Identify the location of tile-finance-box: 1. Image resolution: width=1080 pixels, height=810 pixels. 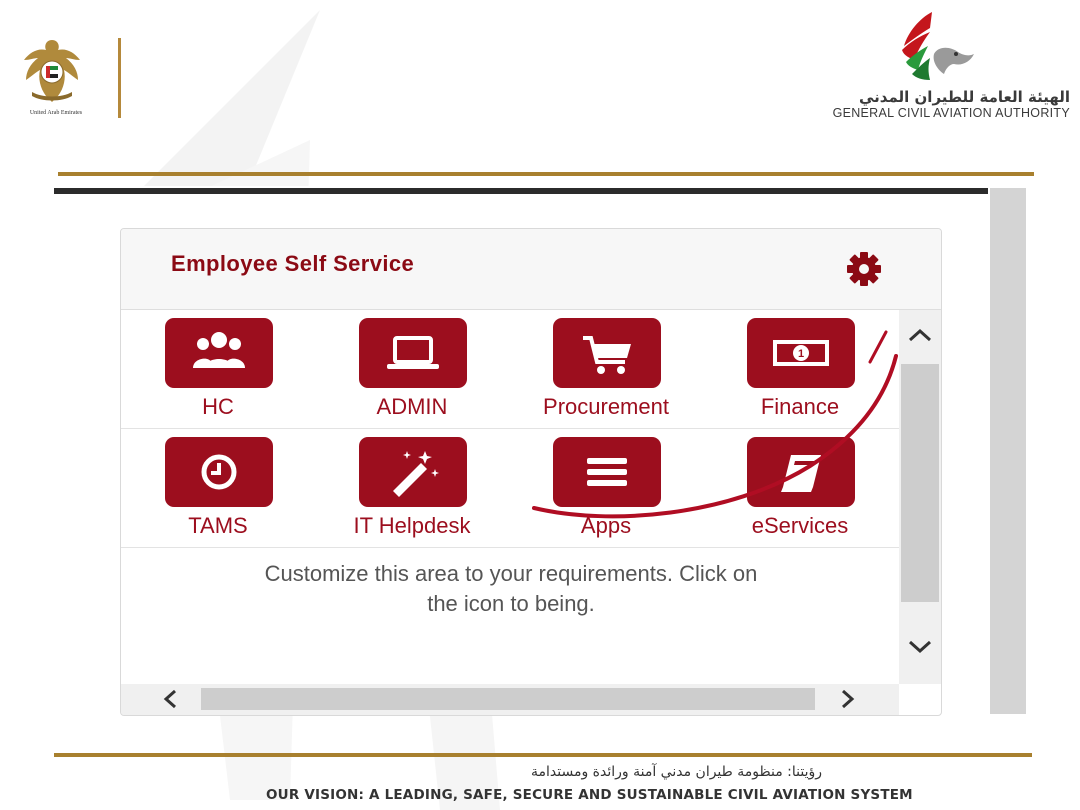
(801, 353).